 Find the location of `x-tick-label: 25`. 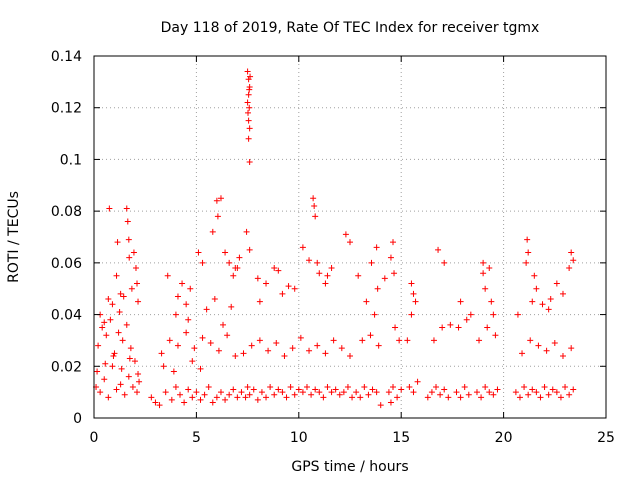

x-tick-label: 25 is located at coordinates (606, 438).